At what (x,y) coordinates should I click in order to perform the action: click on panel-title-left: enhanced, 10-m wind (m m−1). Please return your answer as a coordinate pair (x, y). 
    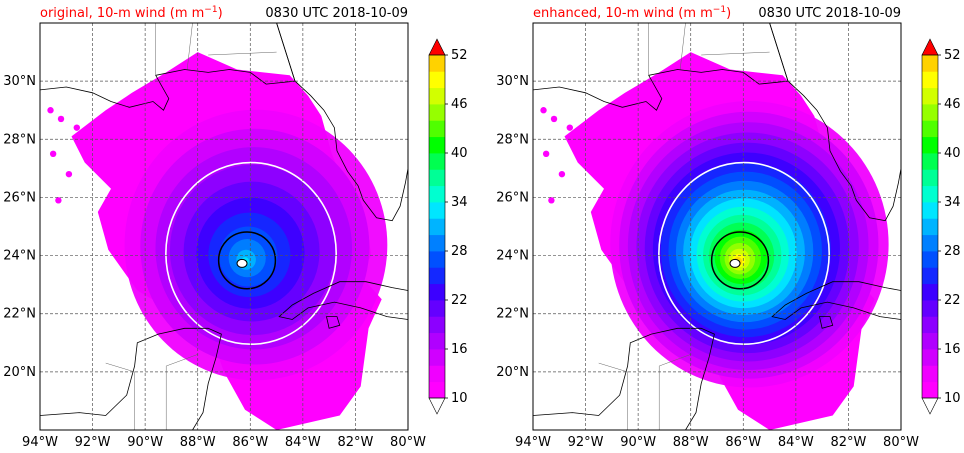
    Looking at the image, I should click on (632, 13).